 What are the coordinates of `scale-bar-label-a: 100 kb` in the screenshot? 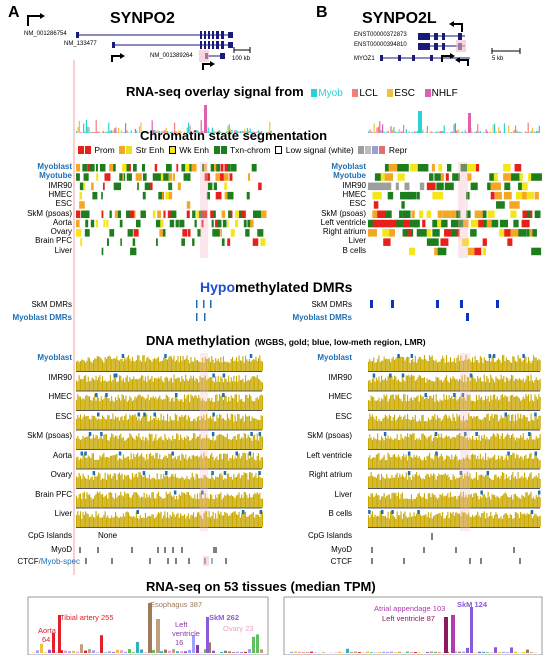 It's located at (241, 59).